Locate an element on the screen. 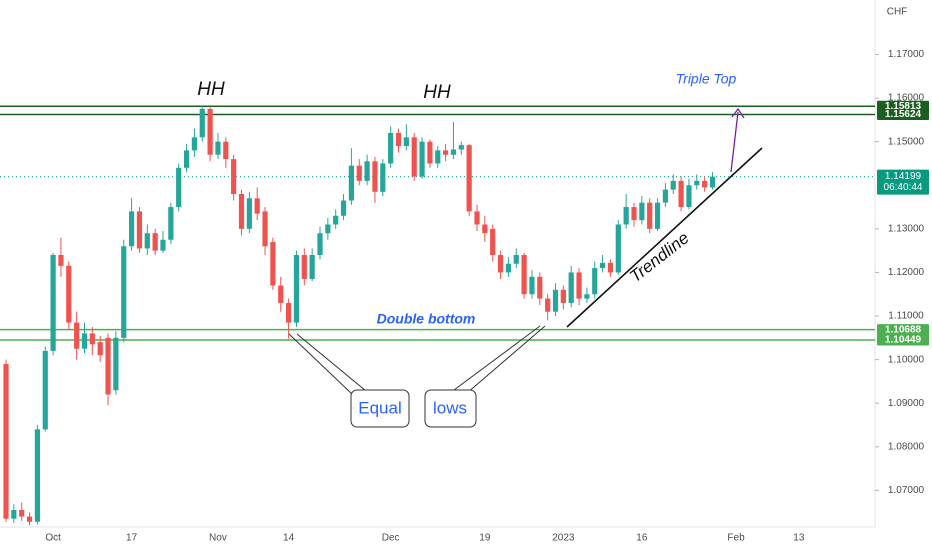 The width and height of the screenshot is (932, 550). x-tick-label: Nov is located at coordinates (218, 538).